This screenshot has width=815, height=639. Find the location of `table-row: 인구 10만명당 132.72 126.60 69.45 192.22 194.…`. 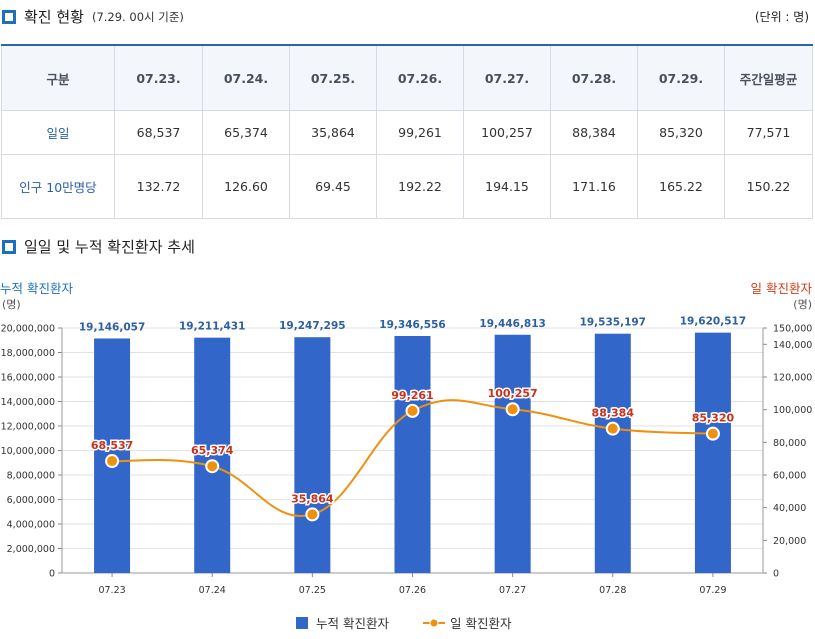

table-row: 인구 10만명당 132.72 126.60 69.45 192.22 194.… is located at coordinates (407, 186).